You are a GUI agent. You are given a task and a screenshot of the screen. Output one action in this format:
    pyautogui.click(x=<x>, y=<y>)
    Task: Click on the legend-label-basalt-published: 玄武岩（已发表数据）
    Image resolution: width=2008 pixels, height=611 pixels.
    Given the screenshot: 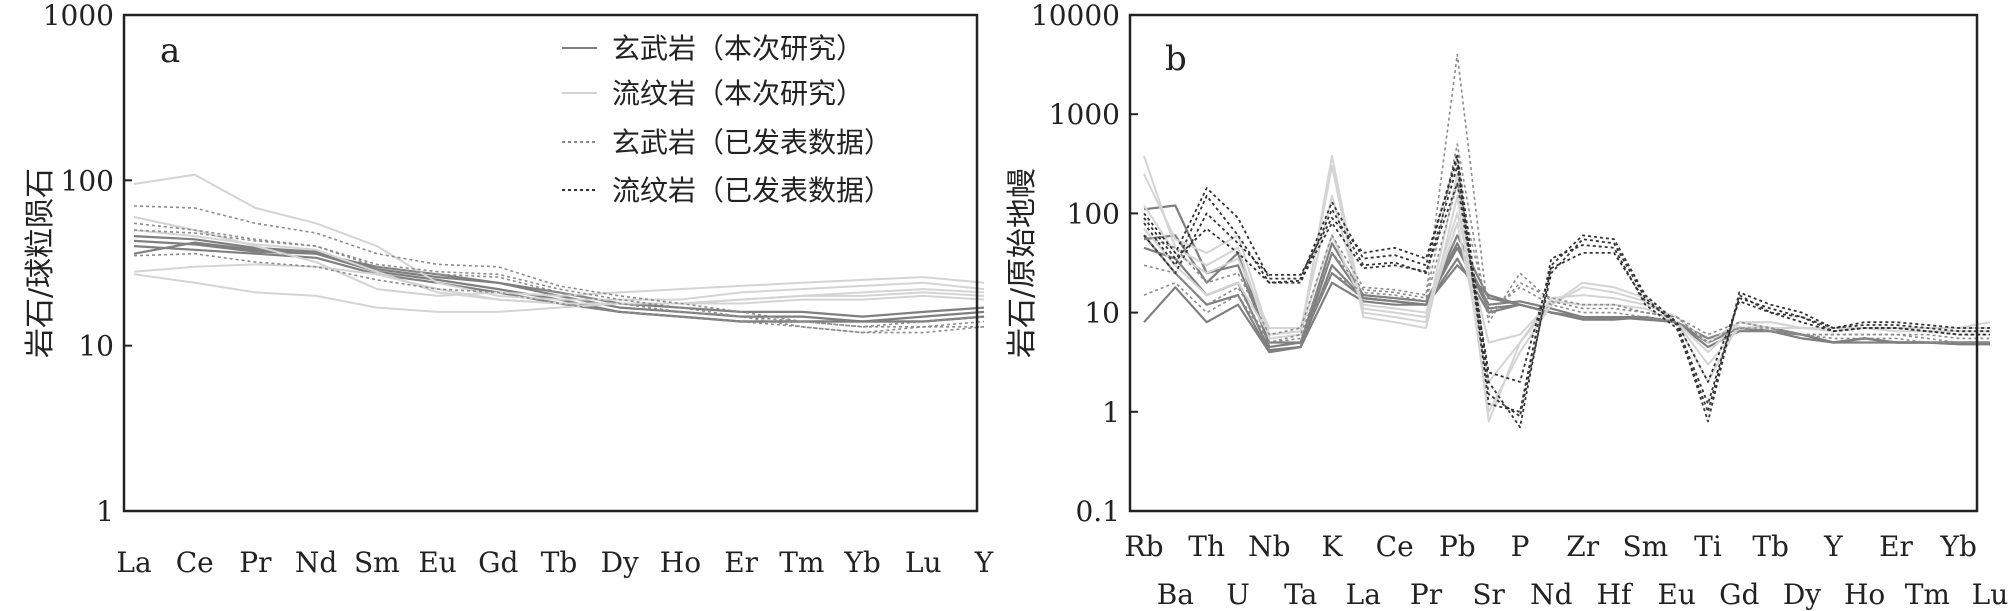 What is the action you would take?
    pyautogui.click(x=752, y=142)
    